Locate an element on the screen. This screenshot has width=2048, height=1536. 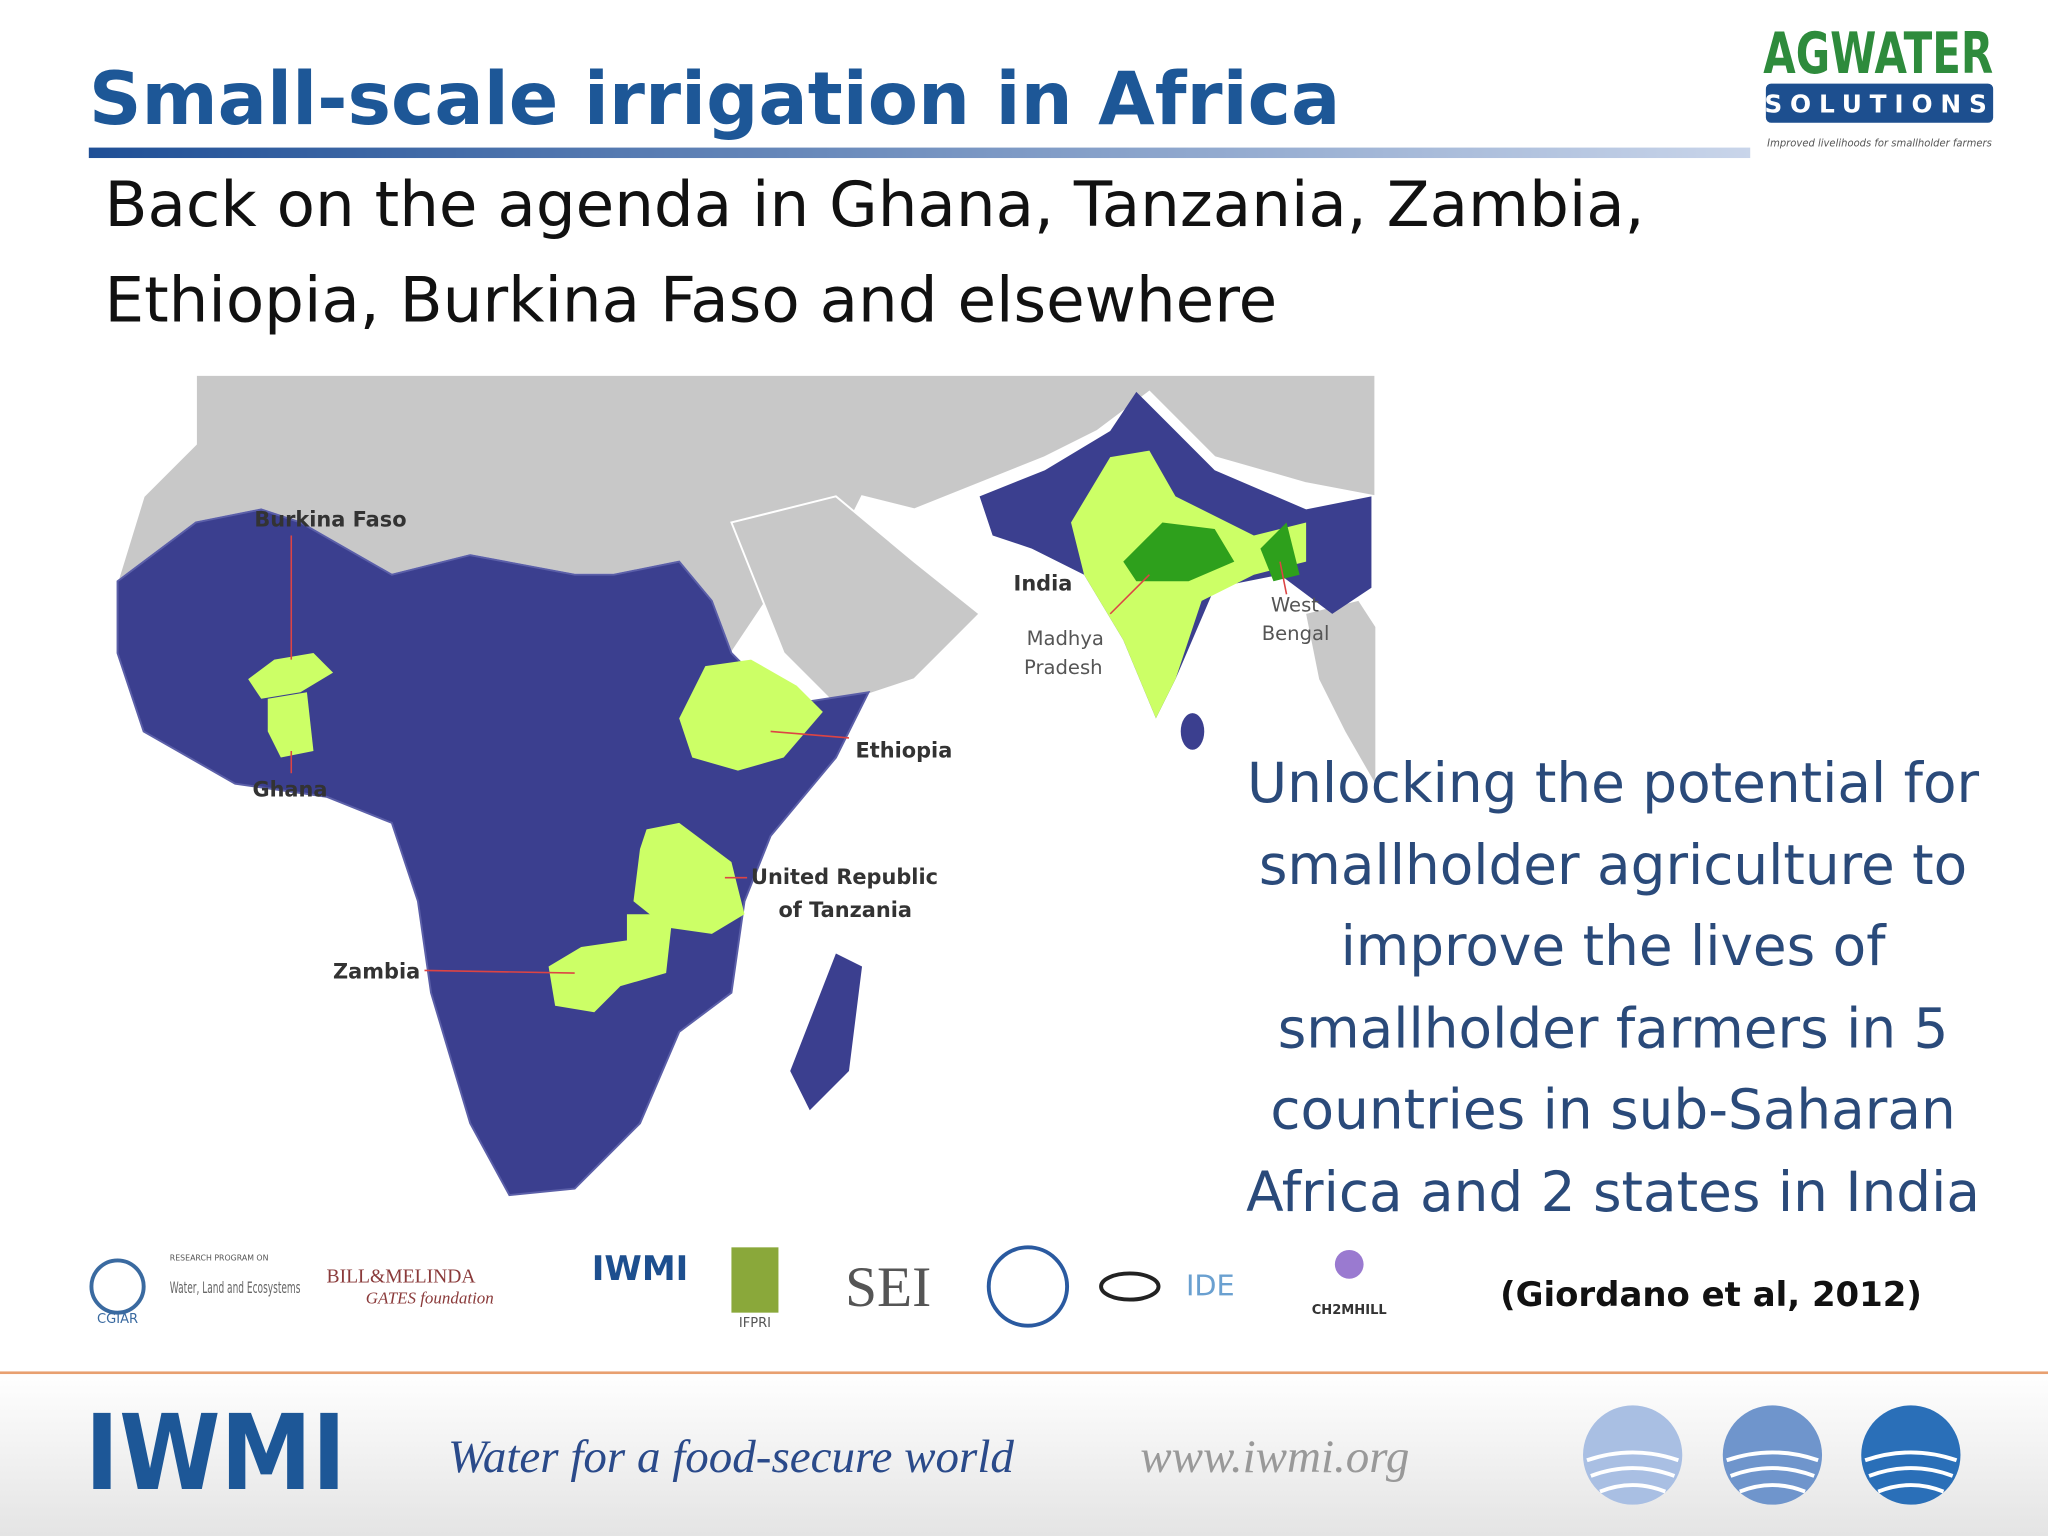
logo-tagline: SOLUTIONS is located at coordinates (1879, 103).